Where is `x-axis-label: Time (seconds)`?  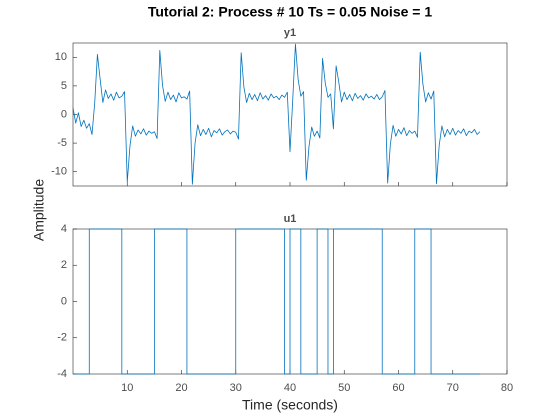 x-axis-label: Time (seconds) is located at coordinates (290, 405).